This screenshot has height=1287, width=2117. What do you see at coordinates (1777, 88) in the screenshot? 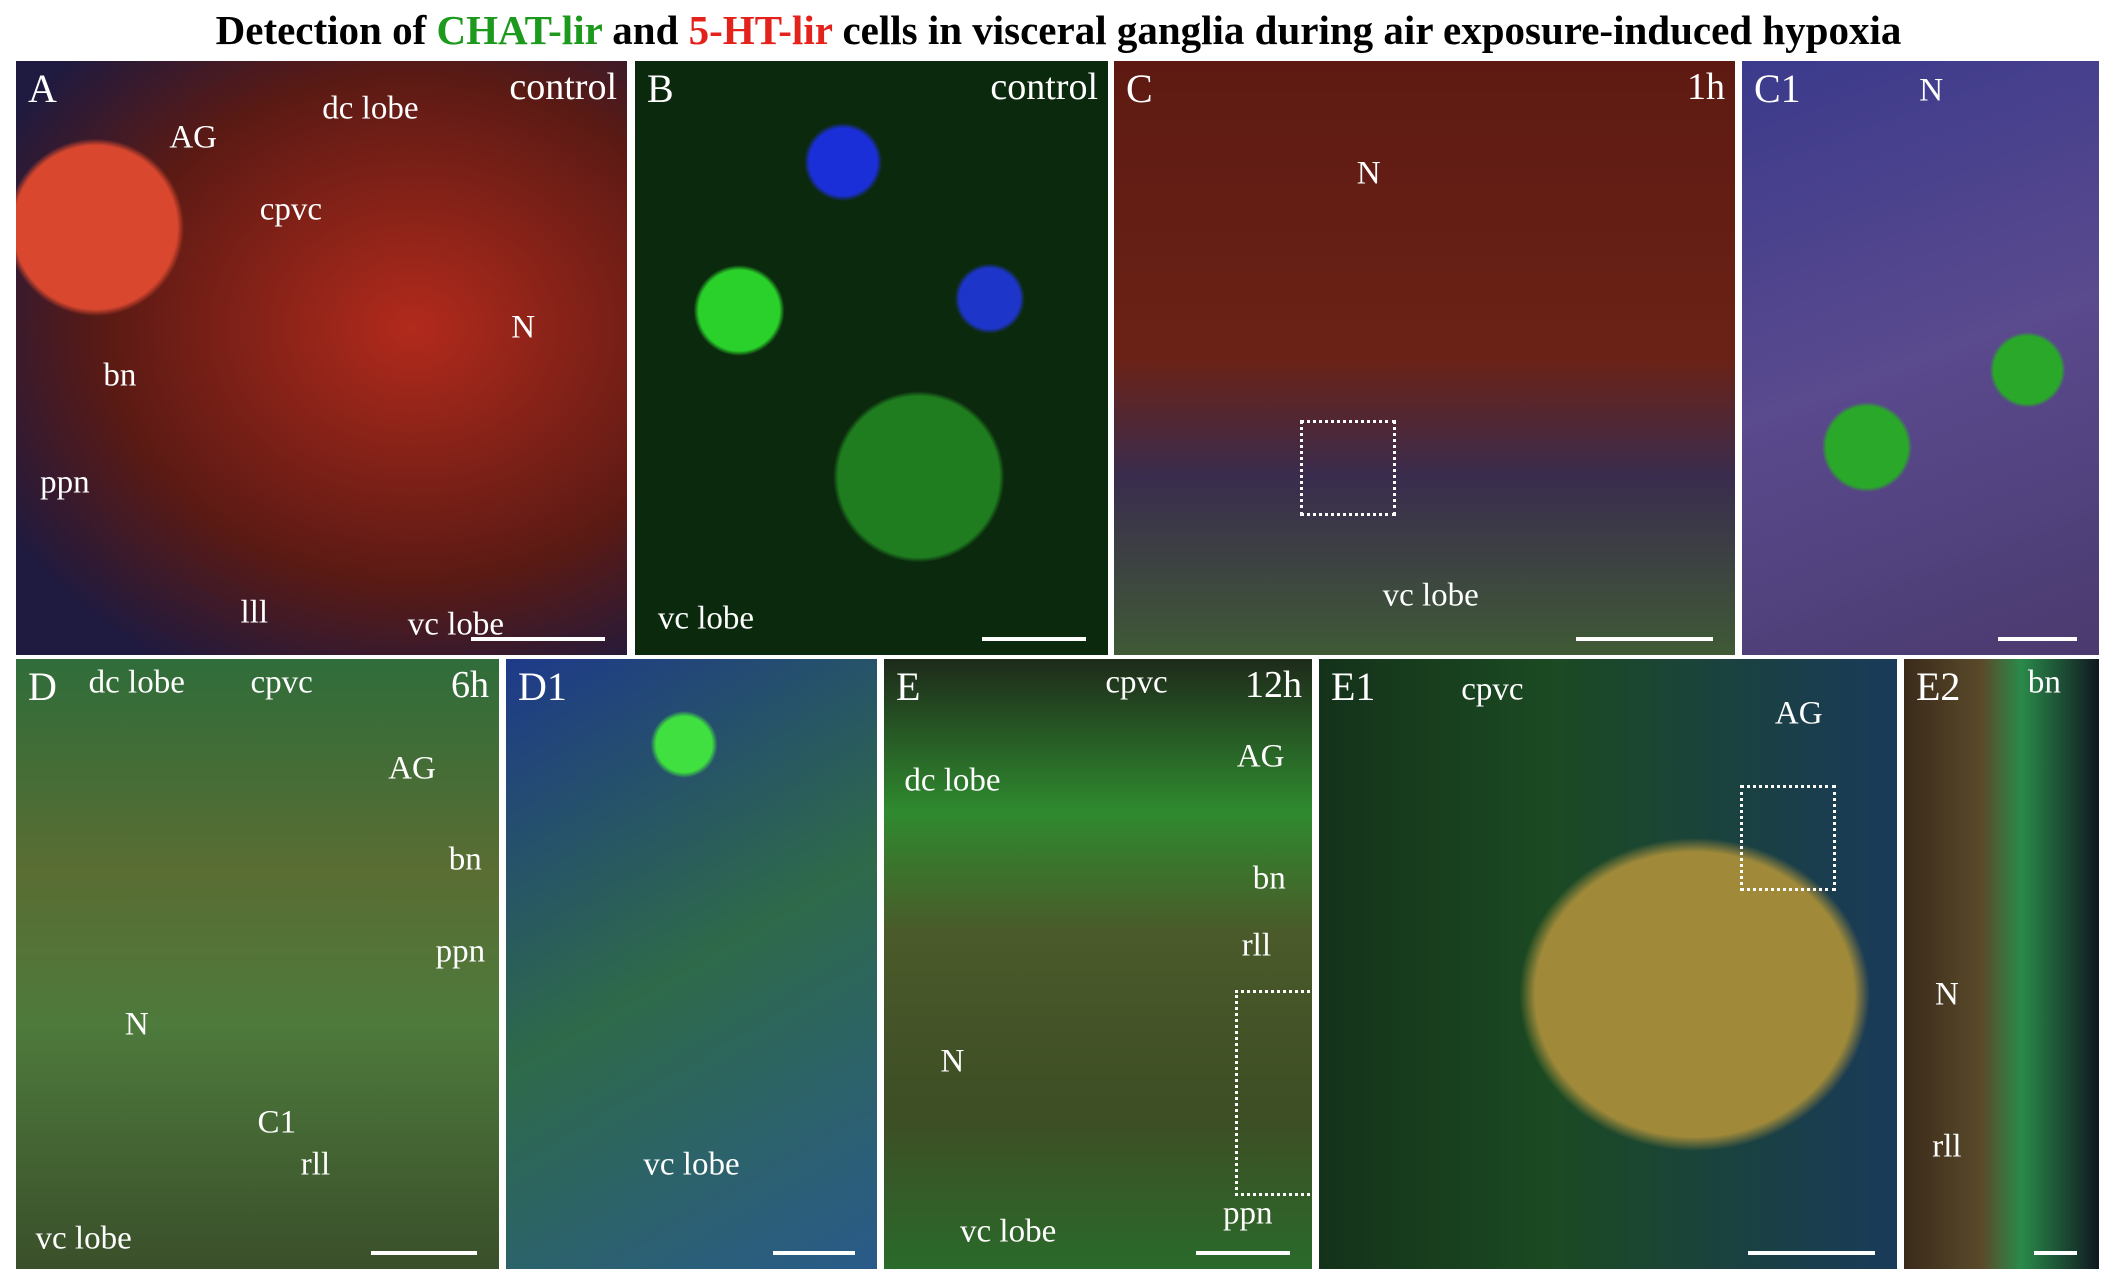
I see `panel-label: C1` at bounding box center [1777, 88].